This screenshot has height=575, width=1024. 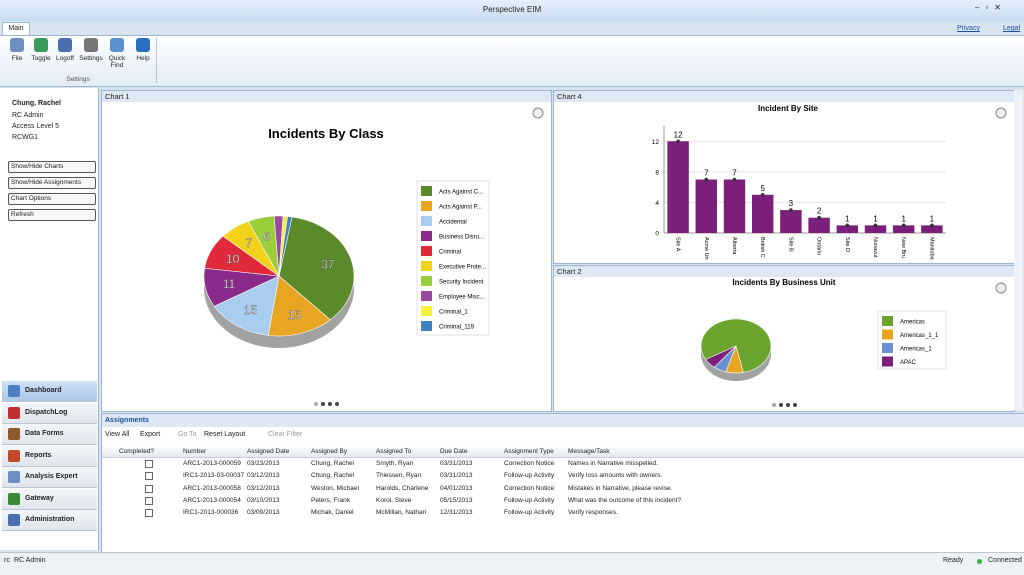 I want to click on ribbon-button: File, so click(x=17, y=50).